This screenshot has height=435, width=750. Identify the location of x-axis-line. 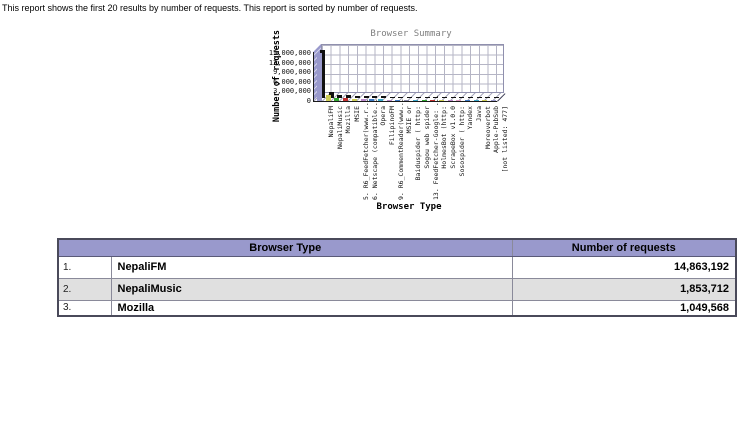
(405, 101).